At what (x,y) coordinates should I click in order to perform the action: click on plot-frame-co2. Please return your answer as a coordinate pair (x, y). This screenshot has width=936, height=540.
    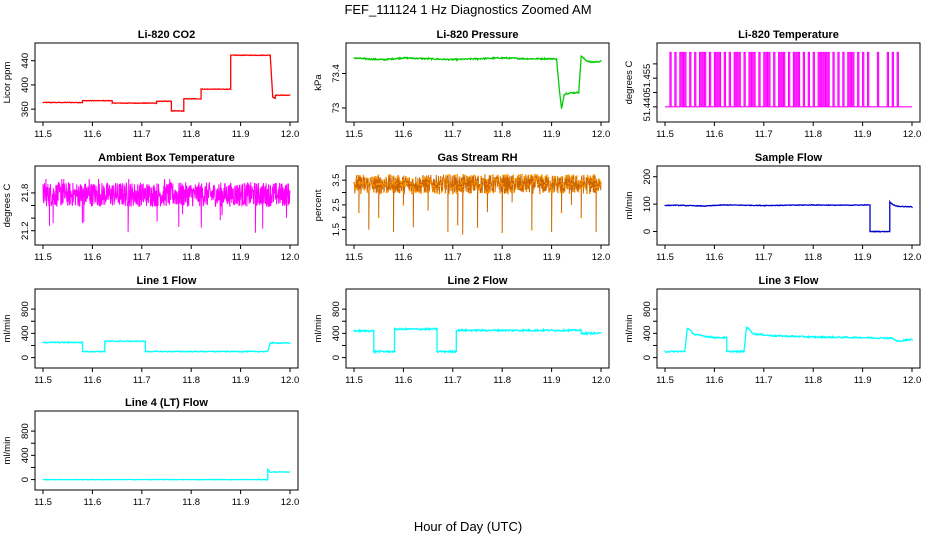
    Looking at the image, I should click on (166, 82).